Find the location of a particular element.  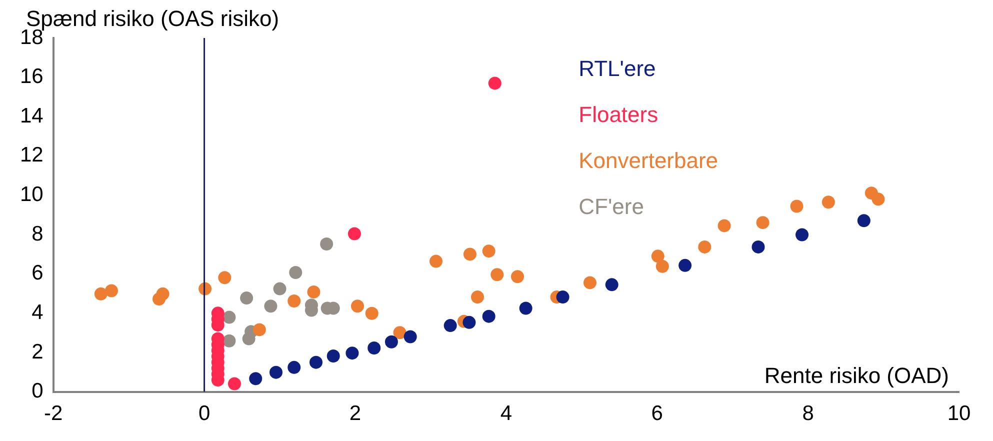

text: Floaters is located at coordinates (618, 114).